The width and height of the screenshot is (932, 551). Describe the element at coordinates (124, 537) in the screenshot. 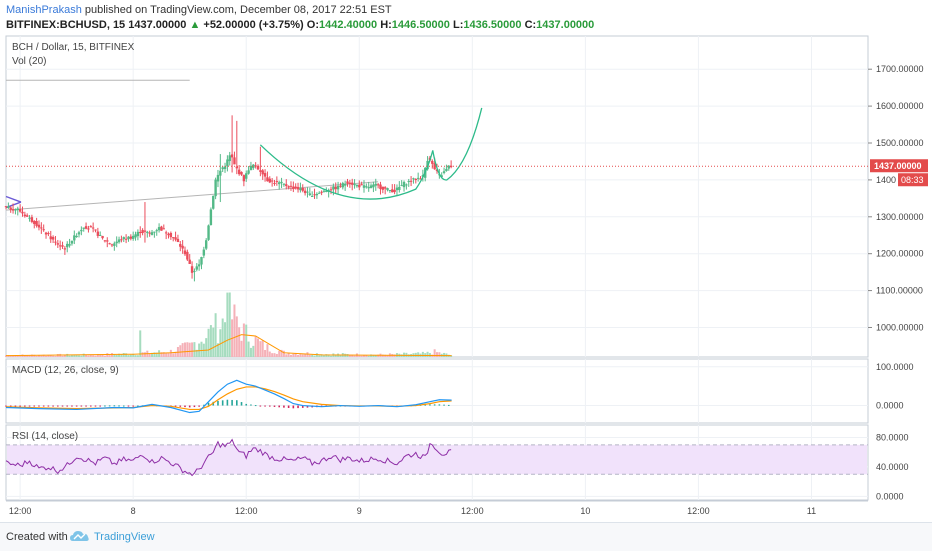

I see `tradingview-brand: TradingView` at that location.